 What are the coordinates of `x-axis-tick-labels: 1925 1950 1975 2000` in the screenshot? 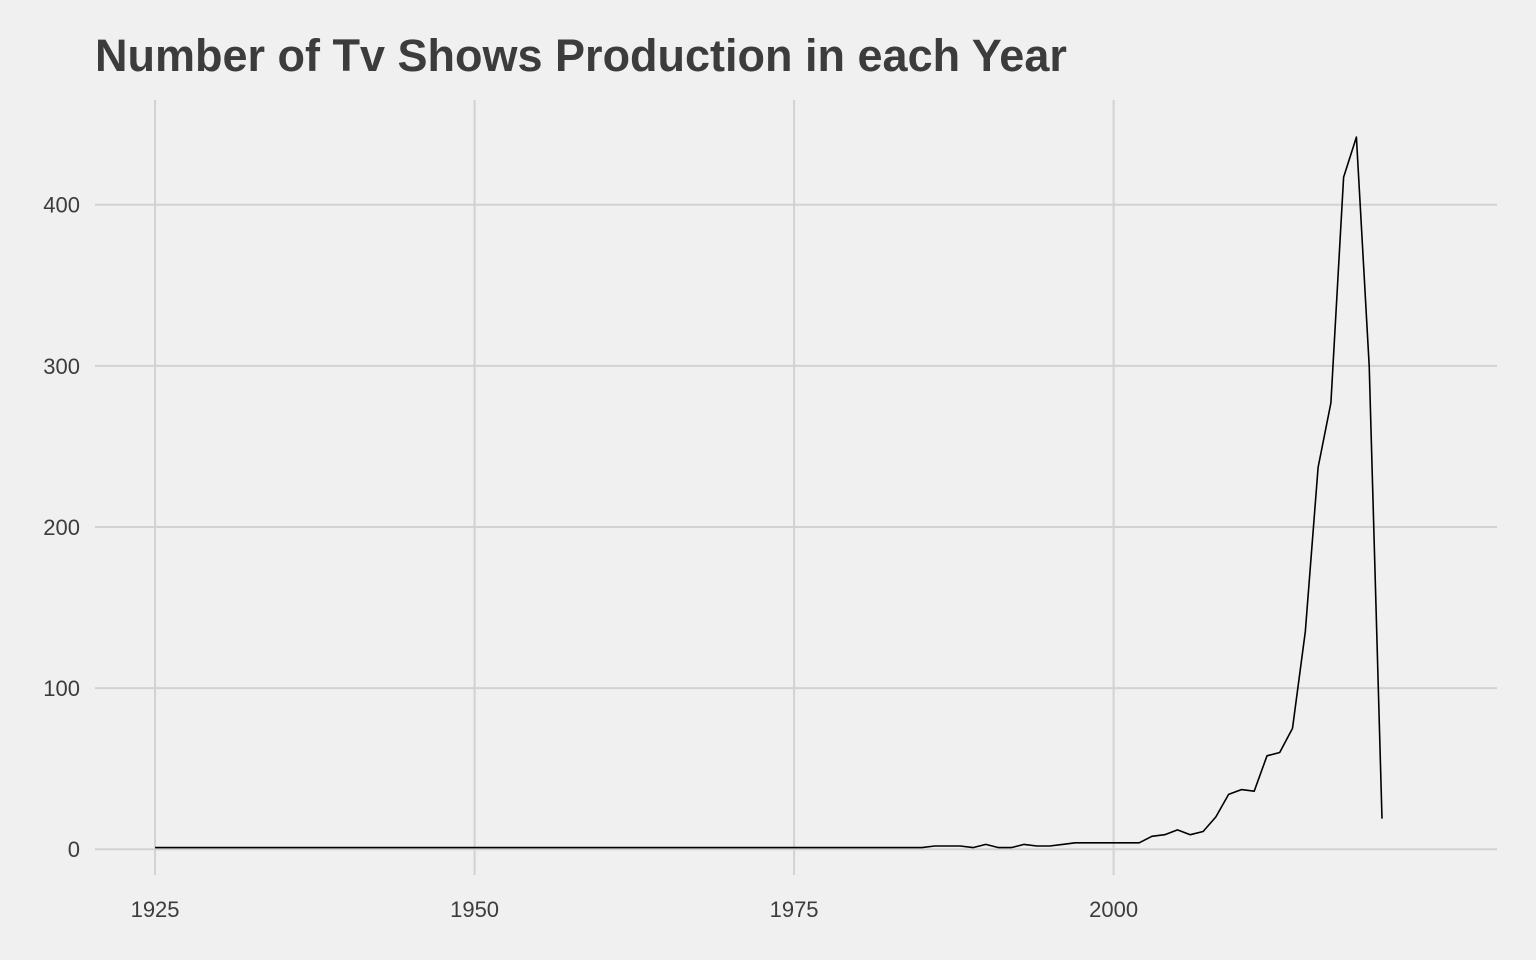 It's located at (634, 909).